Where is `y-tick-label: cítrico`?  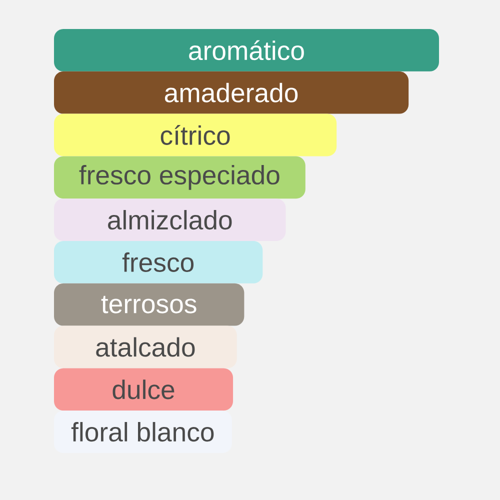 y-tick-label: cítrico is located at coordinates (195, 135).